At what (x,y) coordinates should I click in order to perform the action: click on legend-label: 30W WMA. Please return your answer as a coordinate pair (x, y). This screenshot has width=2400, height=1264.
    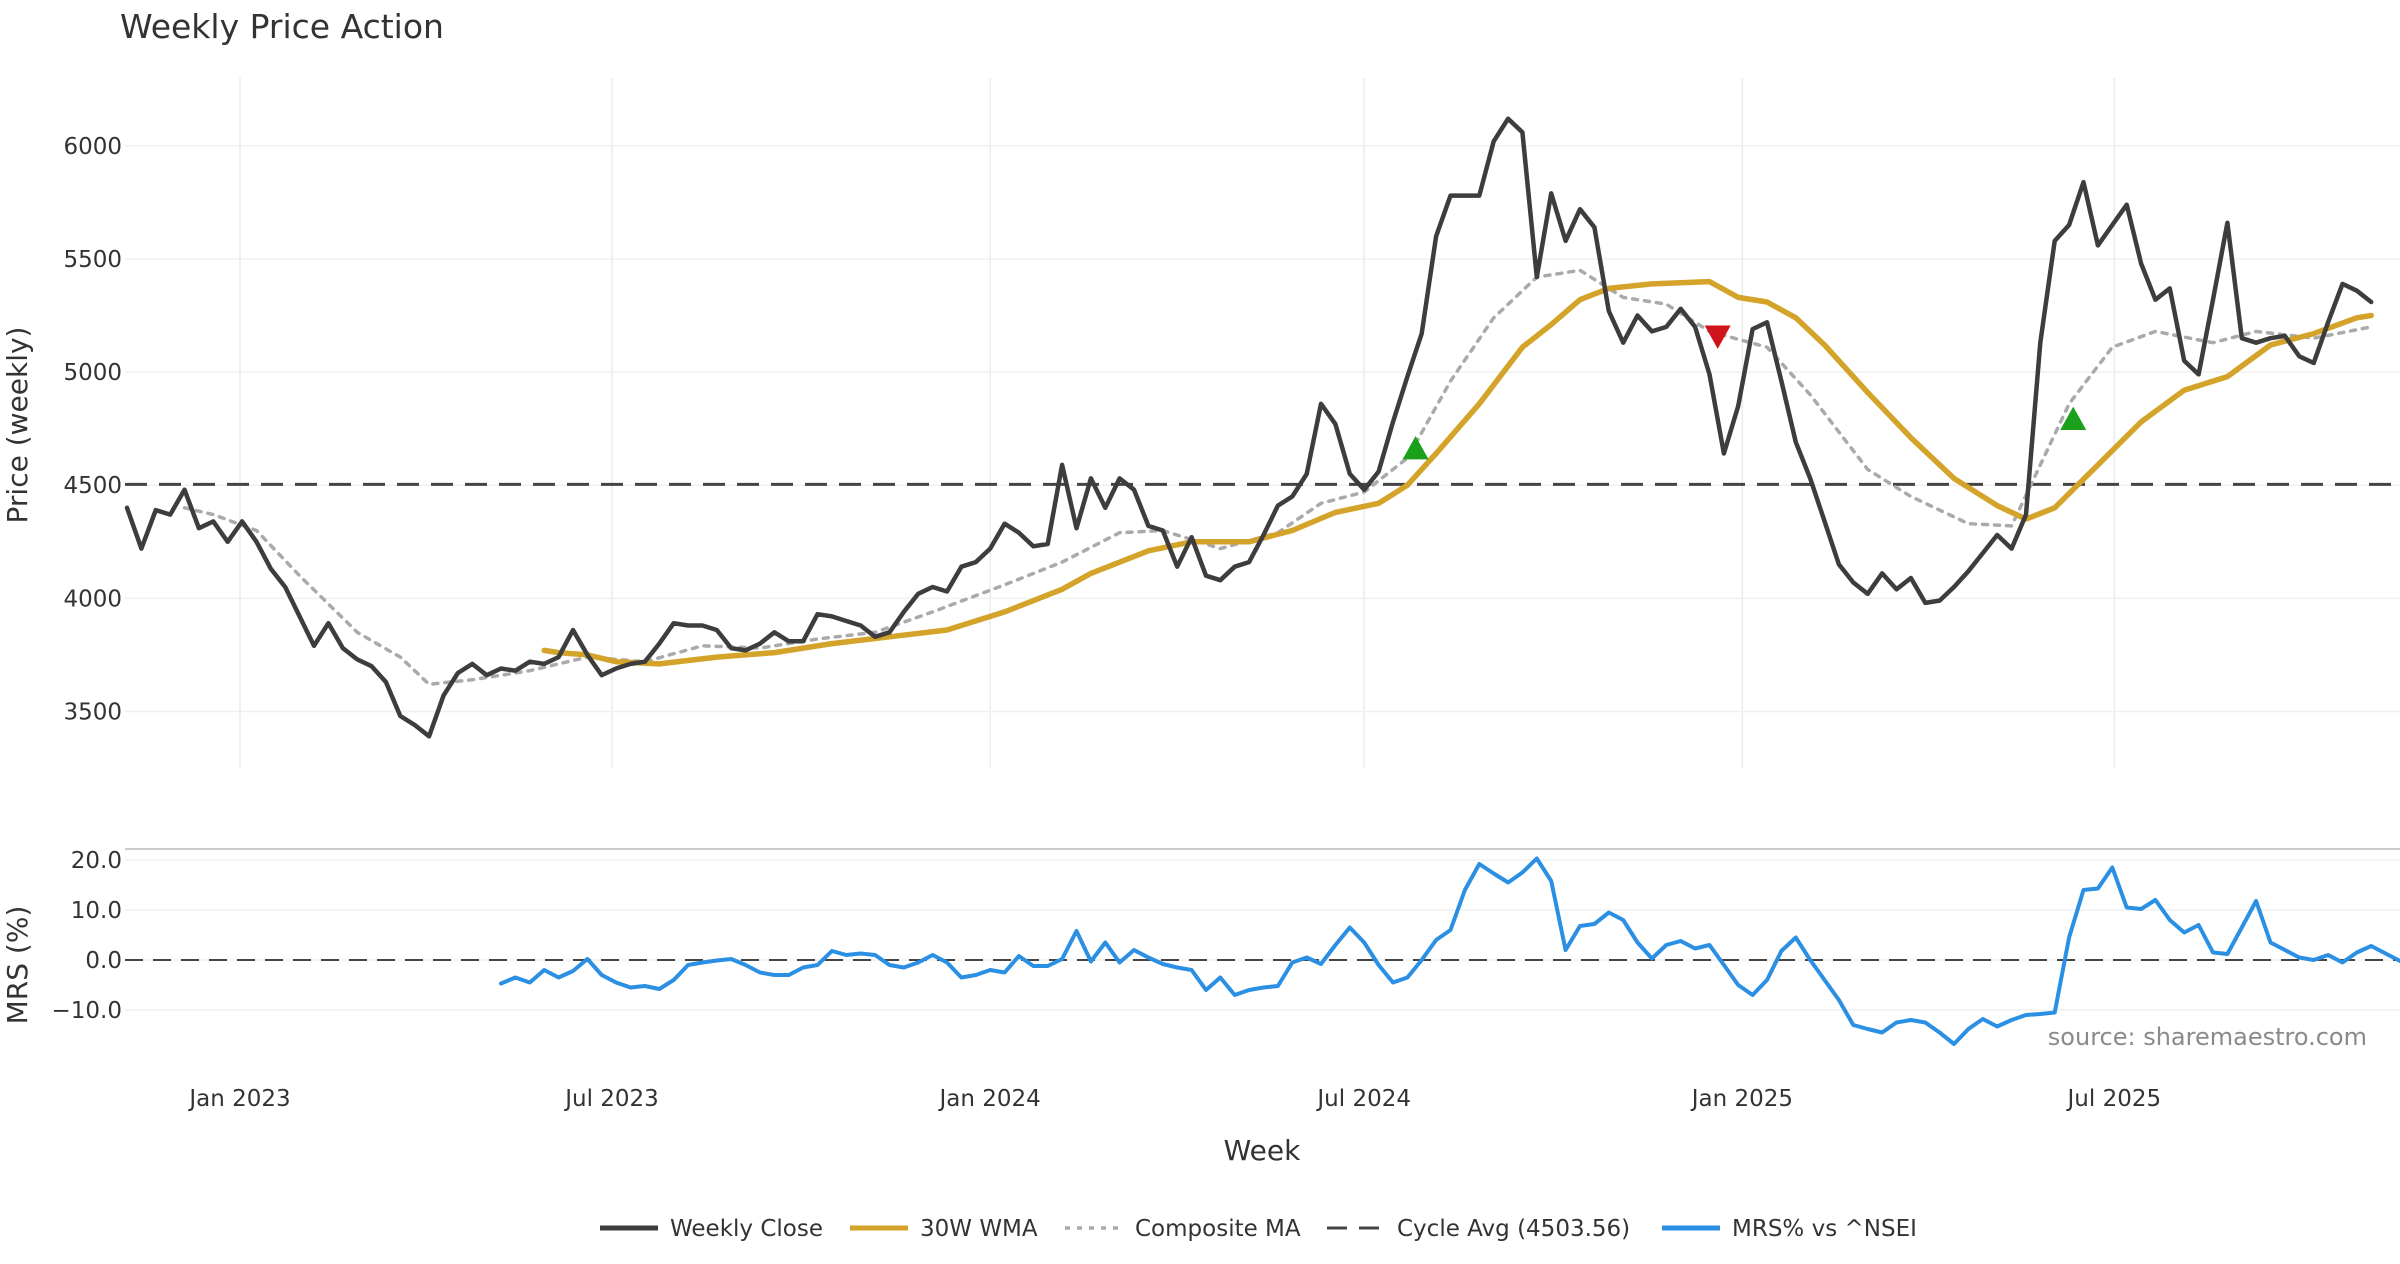
    Looking at the image, I should click on (979, 1229).